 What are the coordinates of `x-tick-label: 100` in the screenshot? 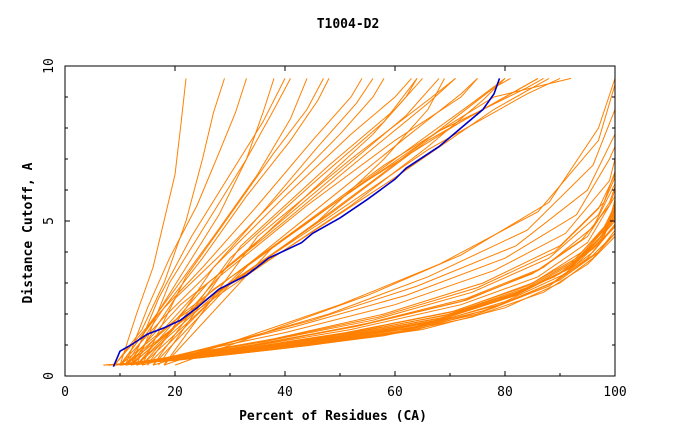 It's located at (614, 392).